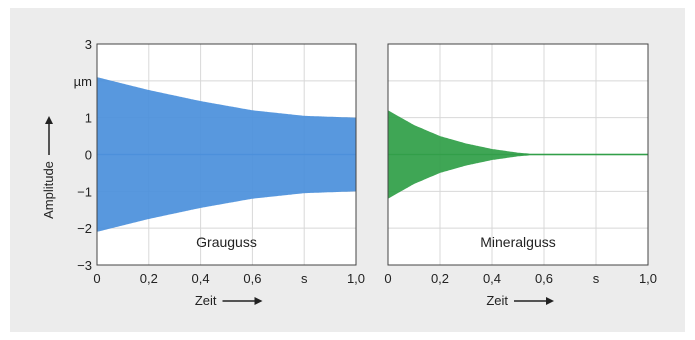 The width and height of the screenshot is (695, 340). What do you see at coordinates (48, 190) in the screenshot?
I see `y-axis-label: Amplitude` at bounding box center [48, 190].